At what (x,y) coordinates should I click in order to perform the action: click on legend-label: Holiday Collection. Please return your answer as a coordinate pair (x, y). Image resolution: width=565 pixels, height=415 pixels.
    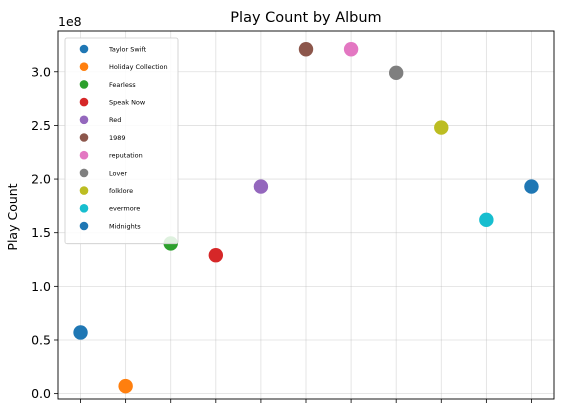
    Looking at the image, I should click on (138, 67).